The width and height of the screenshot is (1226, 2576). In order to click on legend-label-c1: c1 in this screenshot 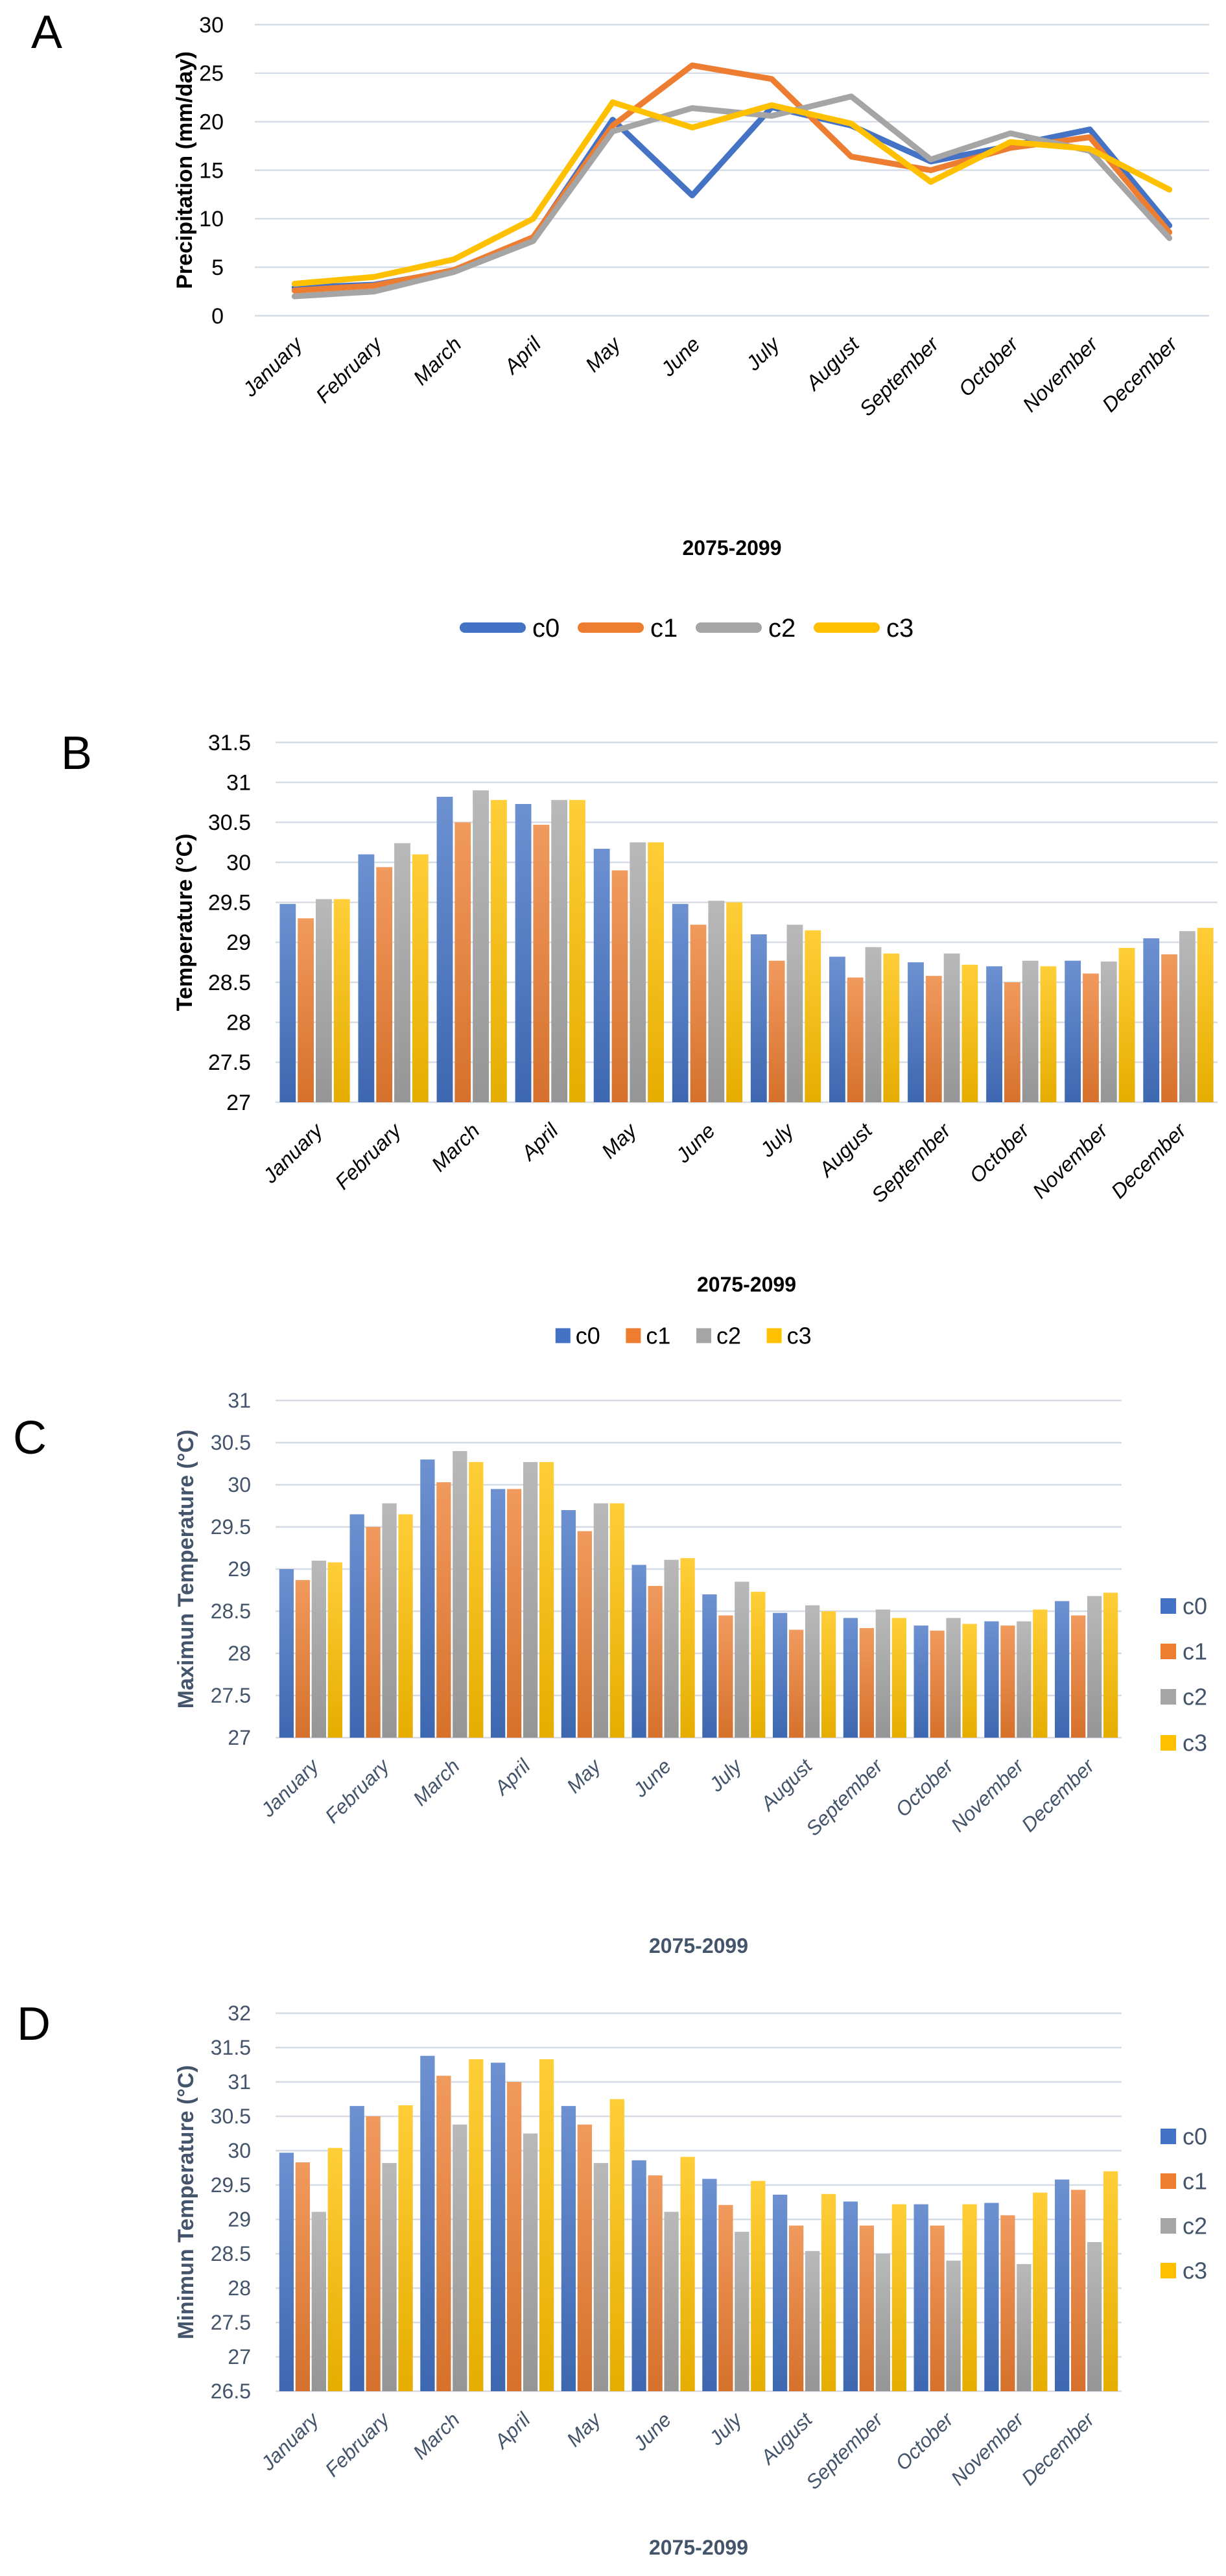, I will do `click(1195, 2181)`.